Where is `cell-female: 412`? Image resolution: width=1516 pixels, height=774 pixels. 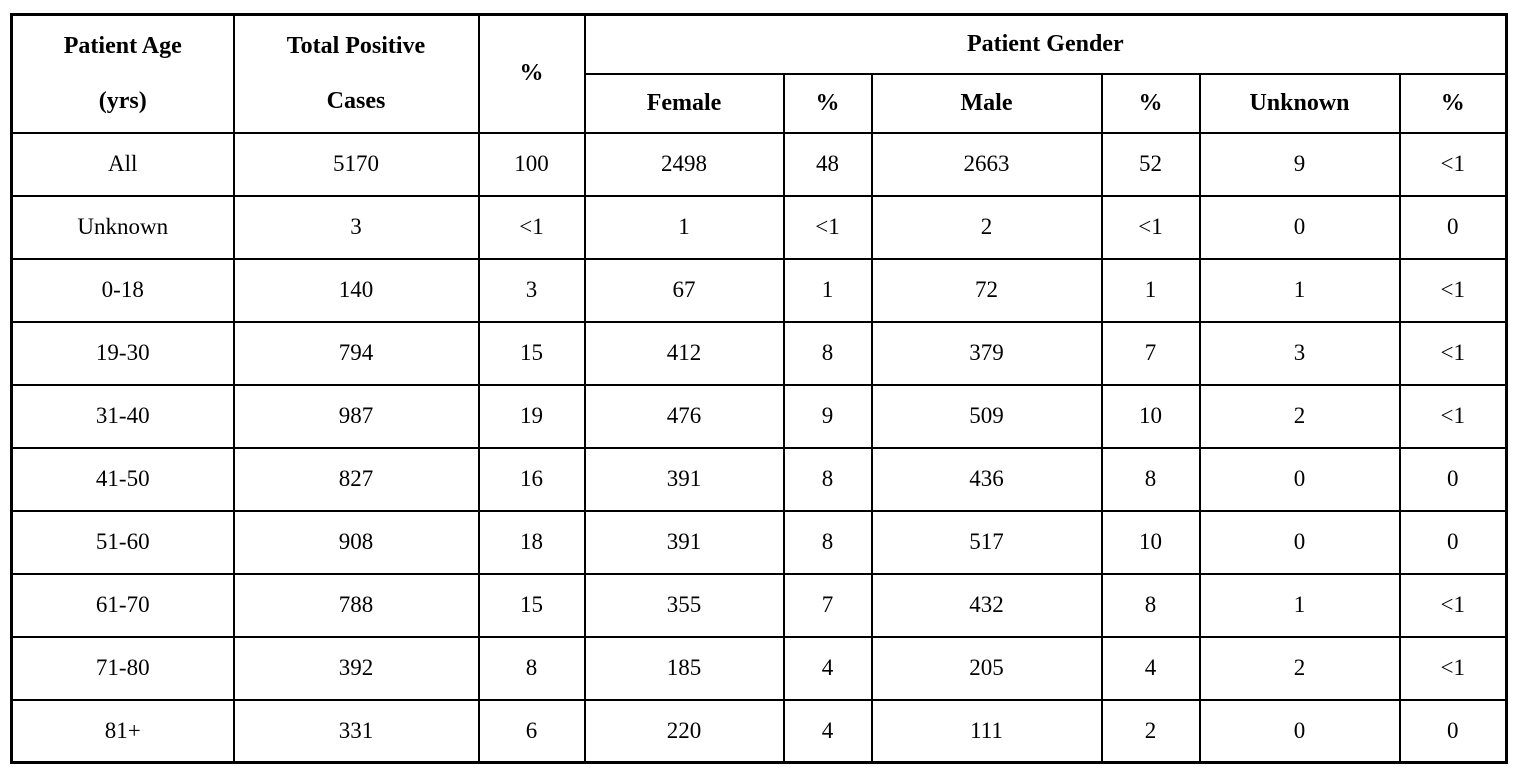
cell-female: 412 is located at coordinates (684, 353).